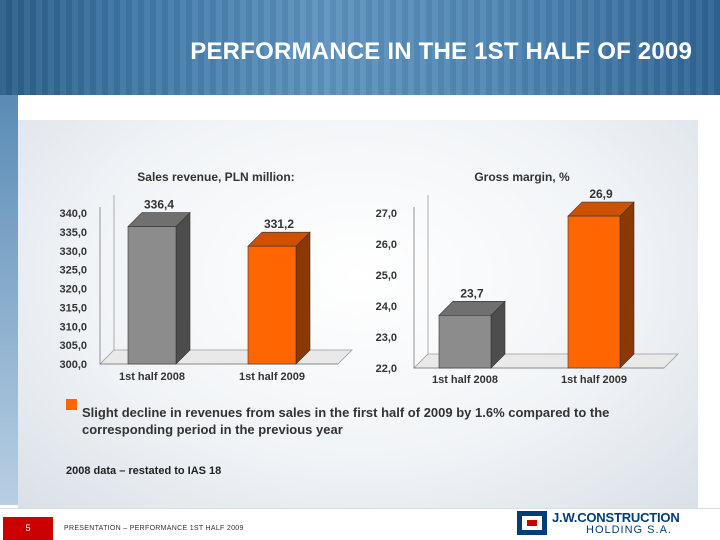 Image resolution: width=720 pixels, height=540 pixels. What do you see at coordinates (73, 290) in the screenshot?
I see `y-tick-label: 320,0` at bounding box center [73, 290].